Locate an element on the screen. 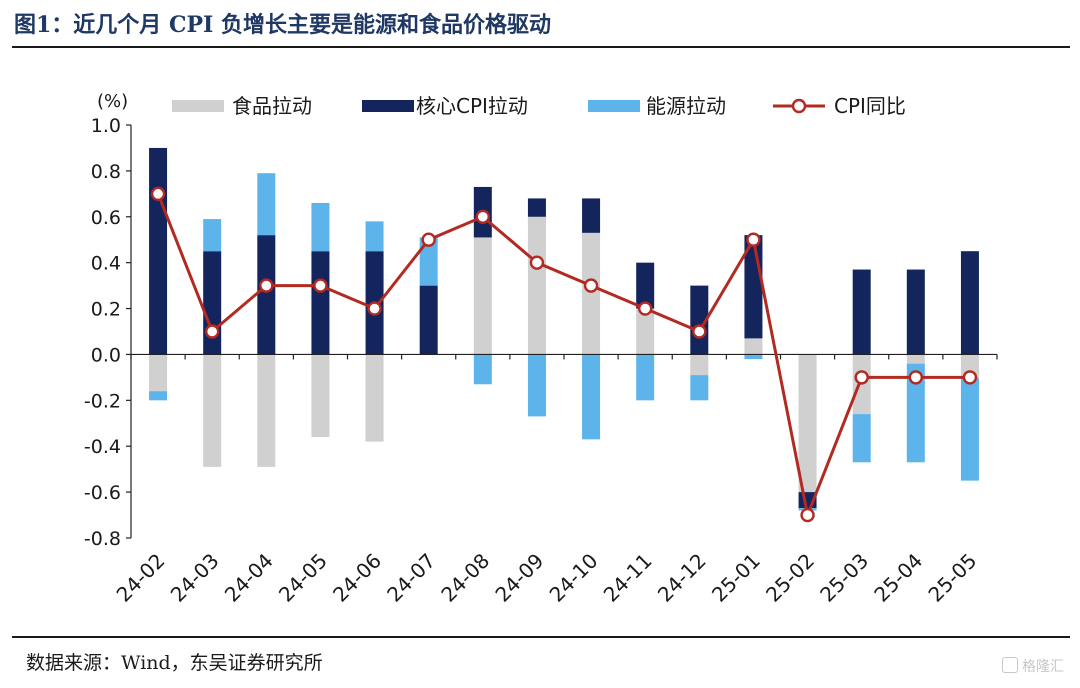 The height and width of the screenshot is (688, 1080). x-tick-label-24-05: 24-05 is located at coordinates (303, 578).